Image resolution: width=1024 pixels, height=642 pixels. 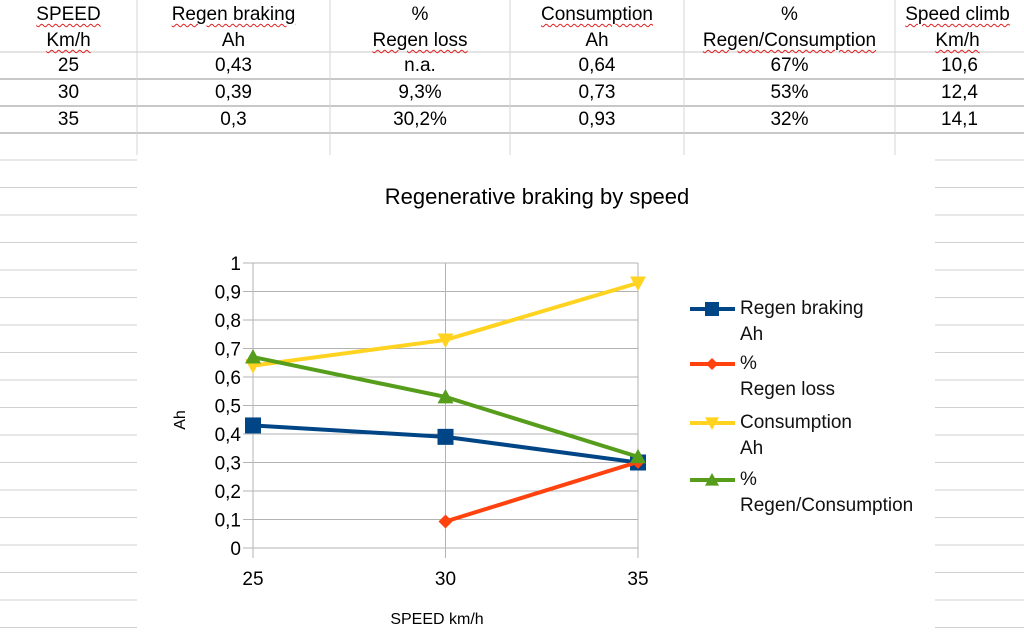 I want to click on column-header: % Regen loss, so click(x=420, y=28).